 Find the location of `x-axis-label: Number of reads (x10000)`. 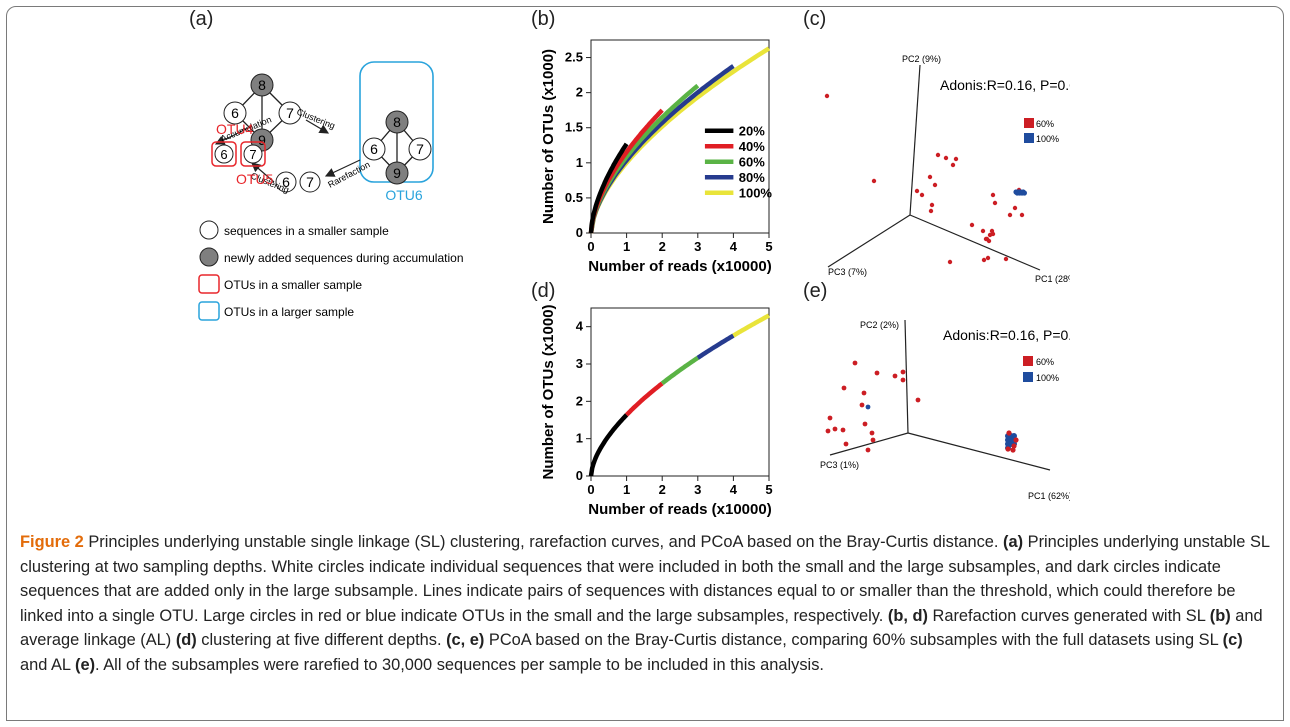

x-axis-label: Number of reads (x10000) is located at coordinates (679, 266).